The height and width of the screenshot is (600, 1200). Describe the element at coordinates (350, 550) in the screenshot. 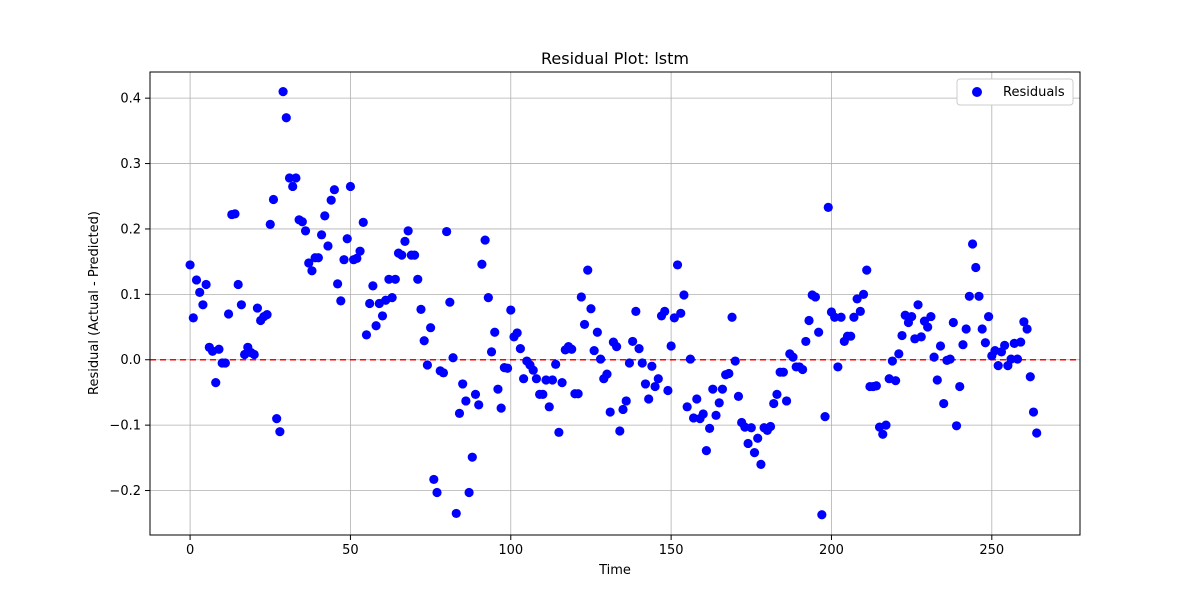

I see `x-tick-label: 50` at that location.